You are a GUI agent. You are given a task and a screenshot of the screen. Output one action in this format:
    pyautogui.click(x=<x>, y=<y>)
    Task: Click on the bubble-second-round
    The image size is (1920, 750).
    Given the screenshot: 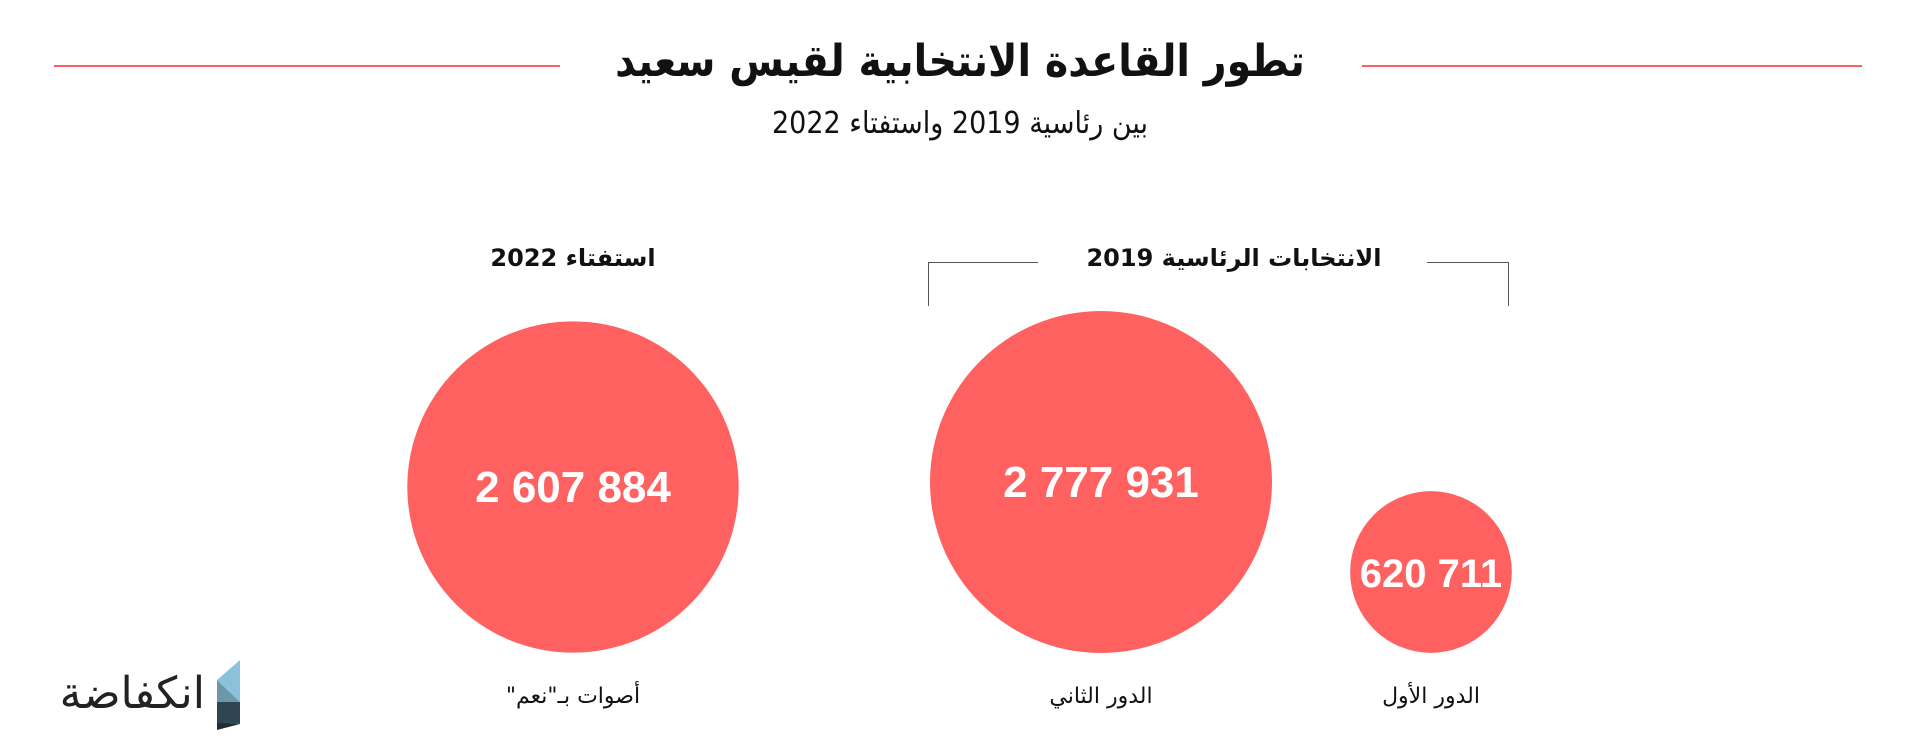 What is the action you would take?
    pyautogui.click(x=1101, y=482)
    